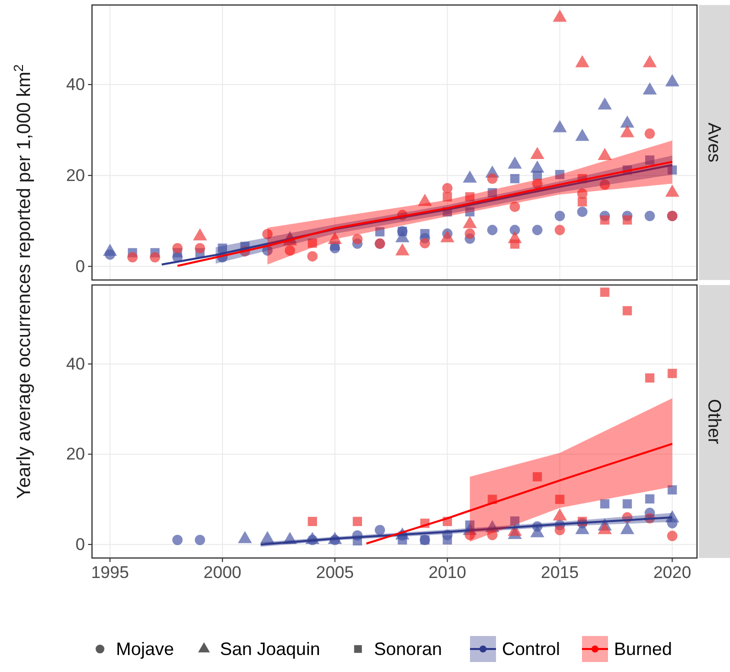 The width and height of the screenshot is (730, 672). What do you see at coordinates (447, 572) in the screenshot?
I see `x-tick-label: 2010` at bounding box center [447, 572].